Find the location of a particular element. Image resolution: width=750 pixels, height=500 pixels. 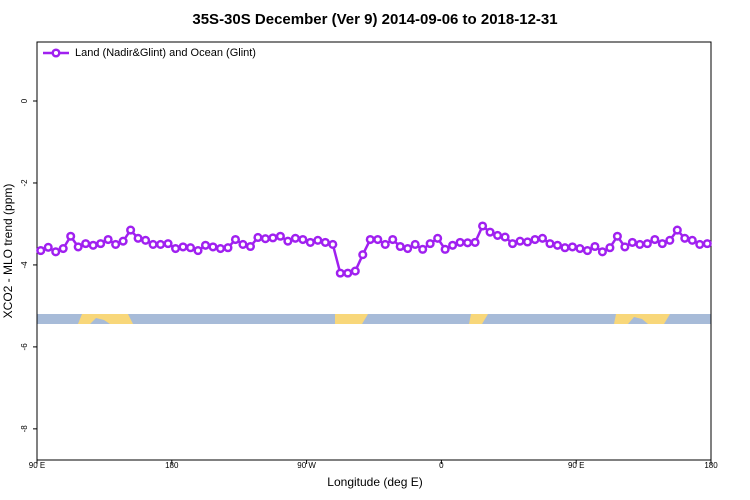

y-tick-label: -6 is located at coordinates (24, 347).